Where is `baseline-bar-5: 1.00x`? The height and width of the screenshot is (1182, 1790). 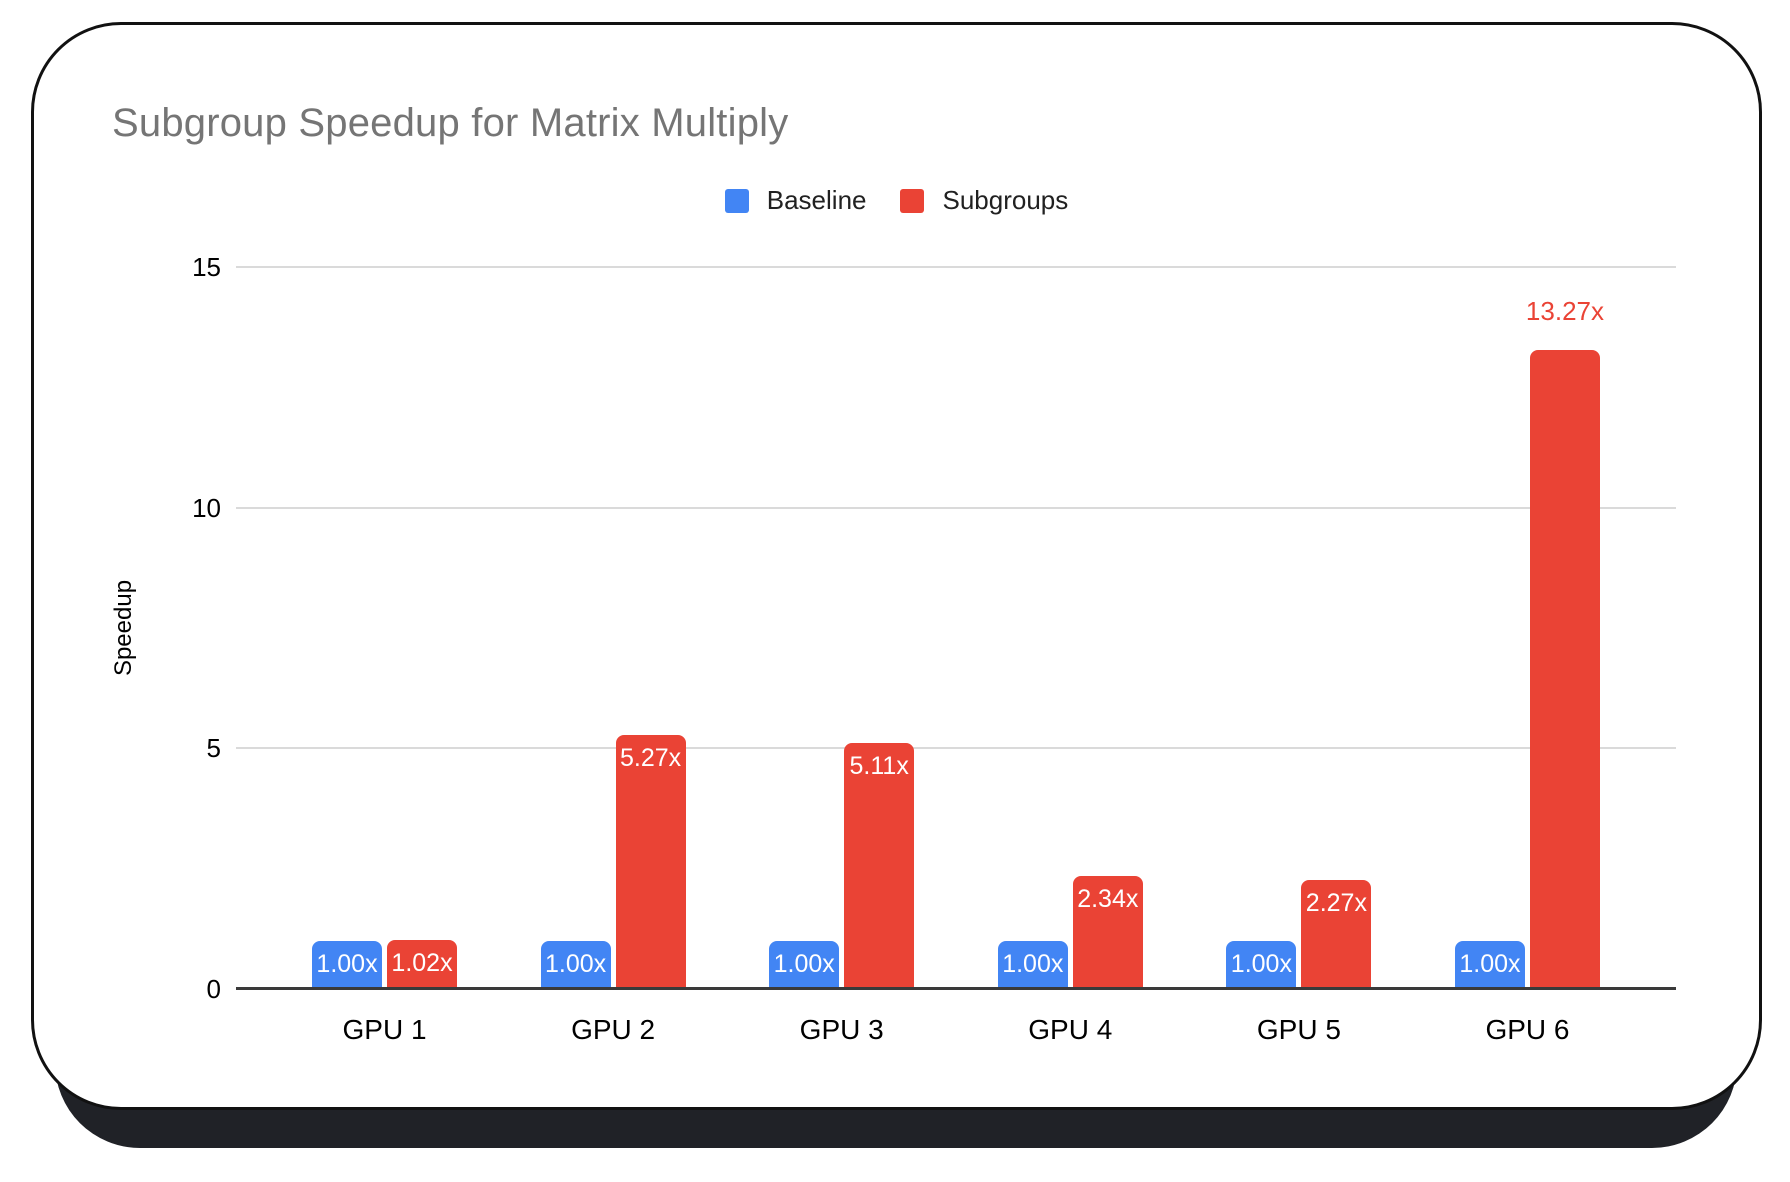
baseline-bar-5: 1.00x is located at coordinates (1261, 964).